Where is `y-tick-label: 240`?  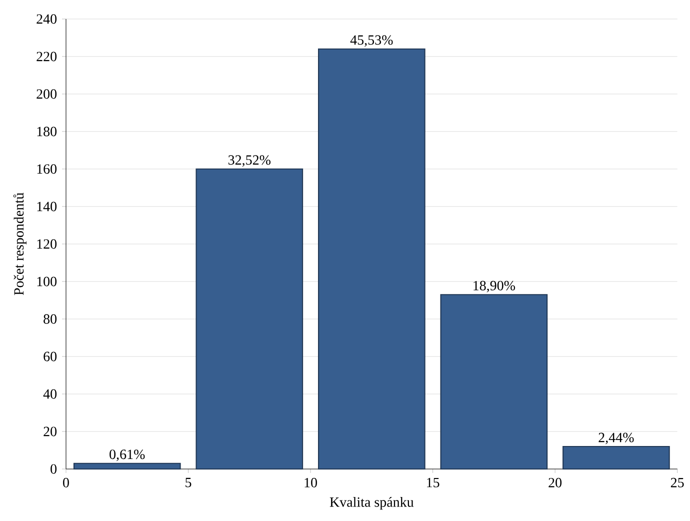 y-tick-label: 240 is located at coordinates (46, 19).